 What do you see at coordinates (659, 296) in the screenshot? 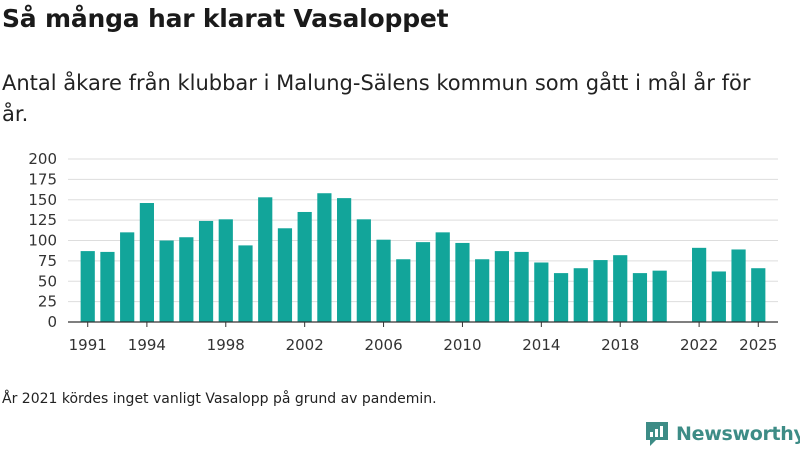
I see `bar-2020` at bounding box center [659, 296].